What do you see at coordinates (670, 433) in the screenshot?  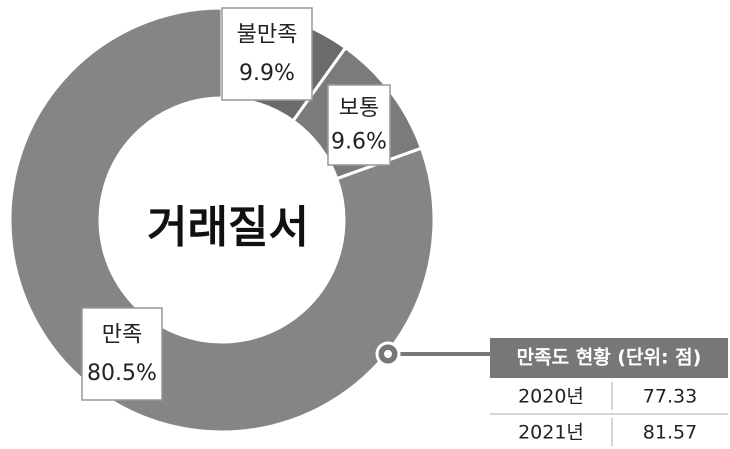 I see `table-cell: 81.57` at bounding box center [670, 433].